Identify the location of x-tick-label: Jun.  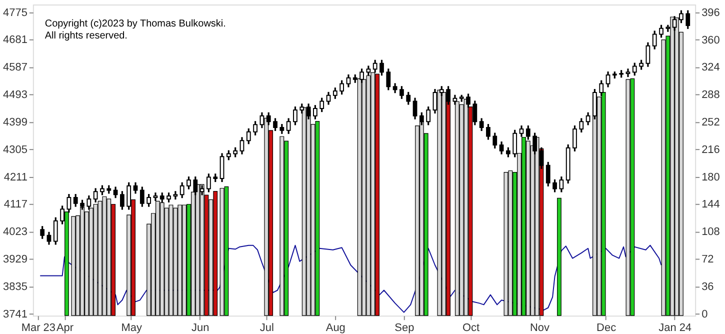
(201, 328).